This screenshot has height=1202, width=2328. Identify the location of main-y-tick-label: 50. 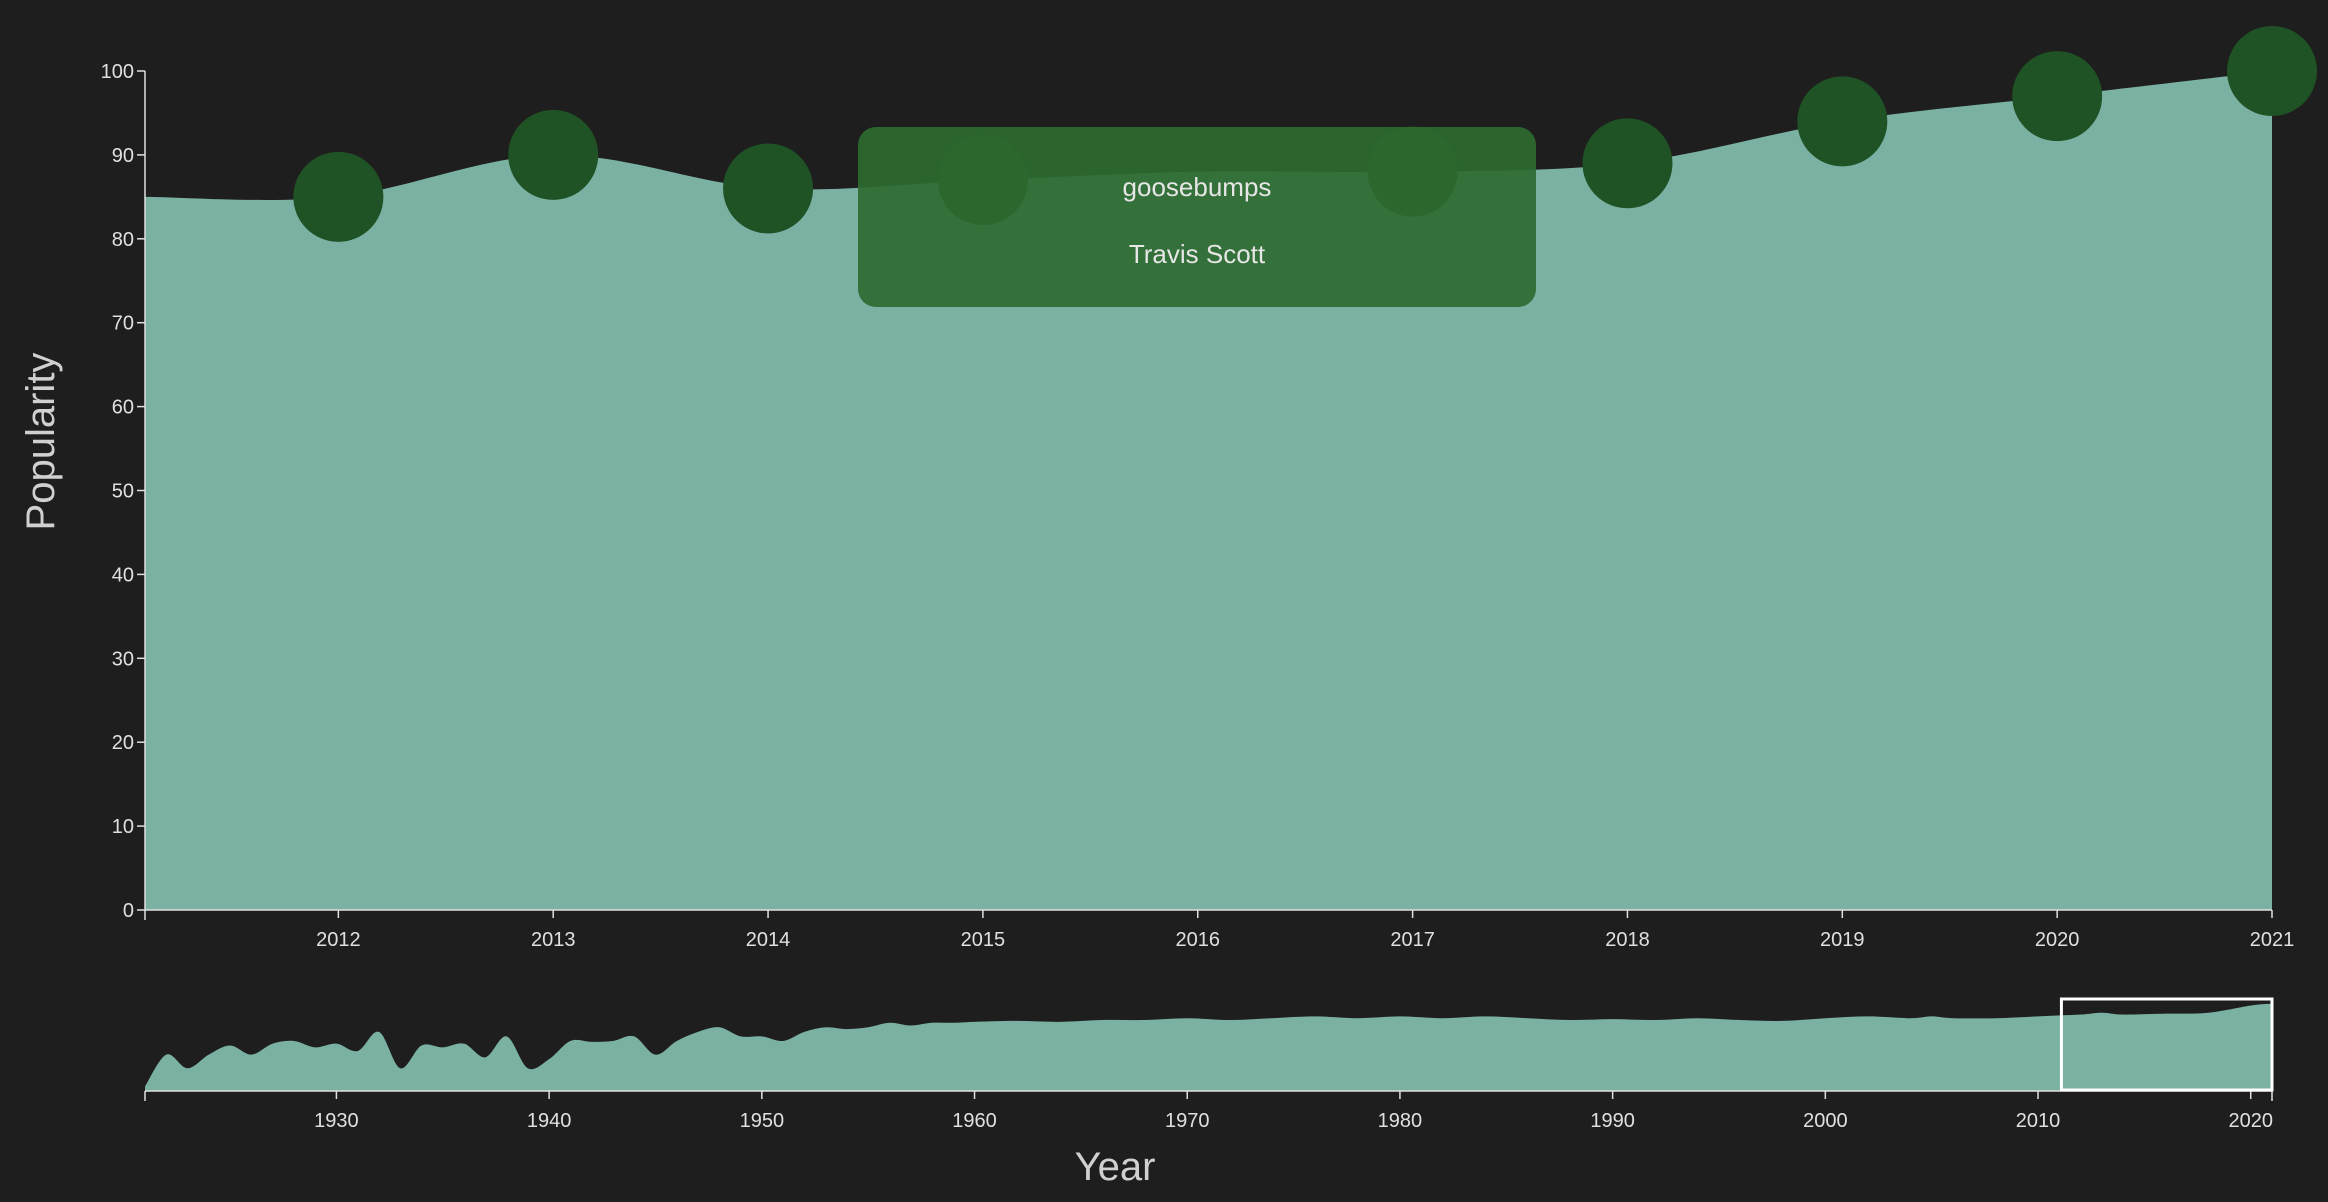
(123, 492).